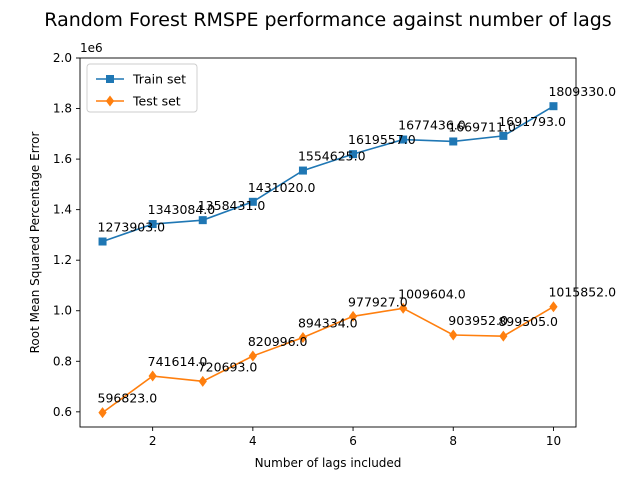  I want to click on legend-box, so click(142, 88).